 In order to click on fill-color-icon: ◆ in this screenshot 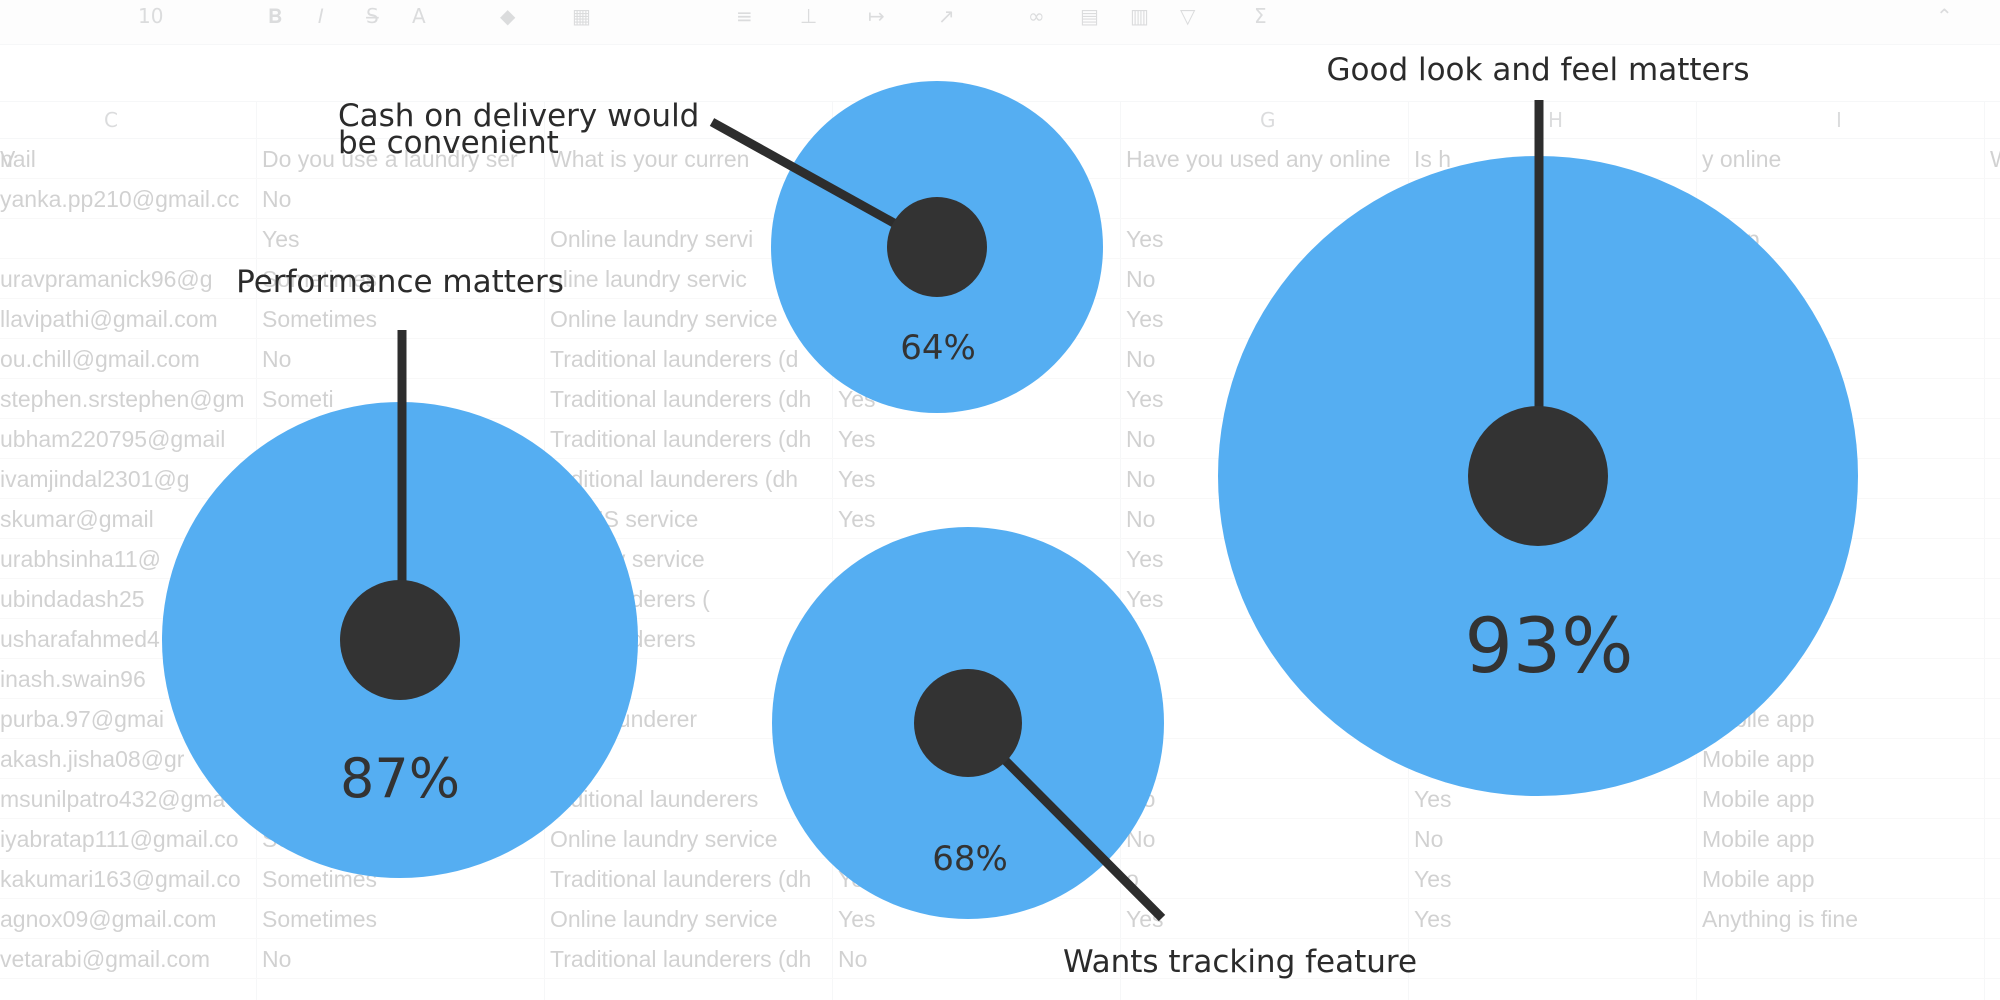, I will do `click(508, 16)`.